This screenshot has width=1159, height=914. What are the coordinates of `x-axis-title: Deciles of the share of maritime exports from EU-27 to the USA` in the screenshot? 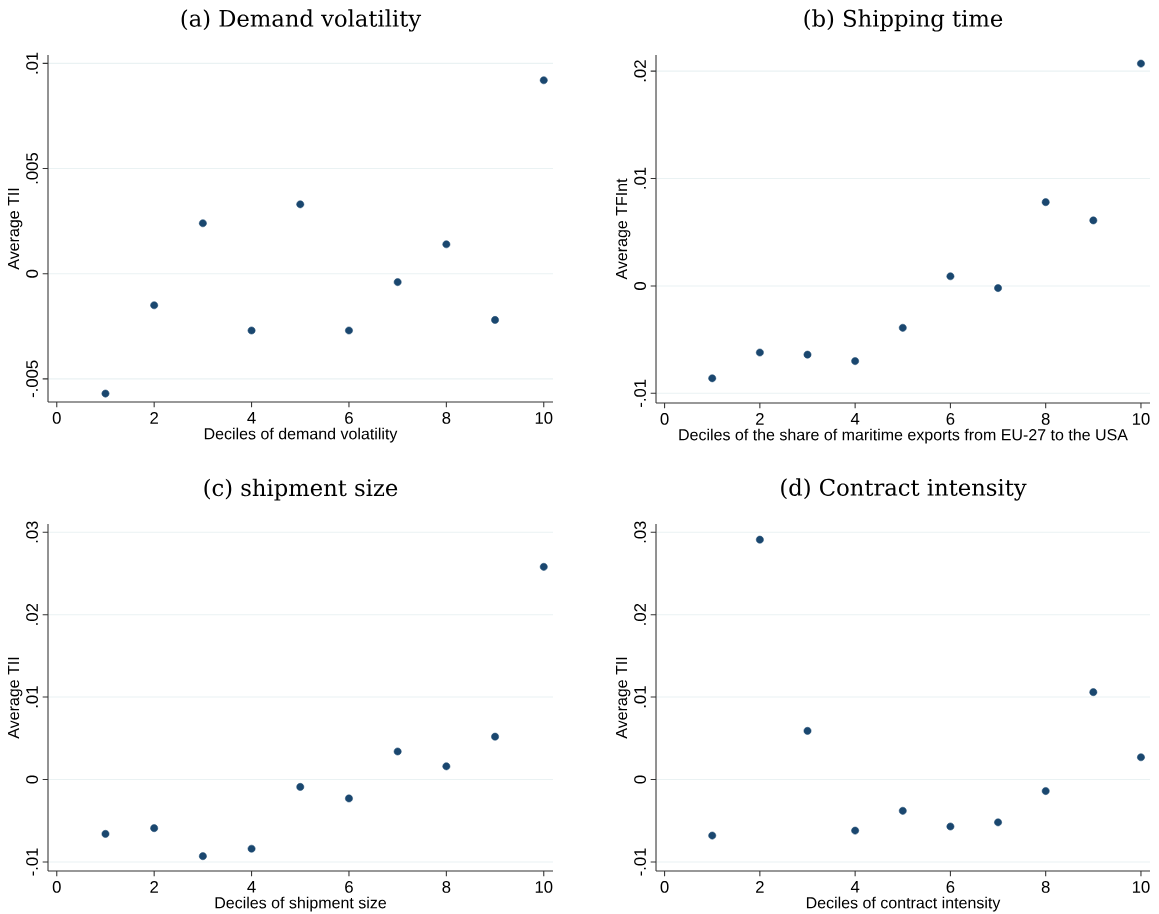 It's located at (903, 436).